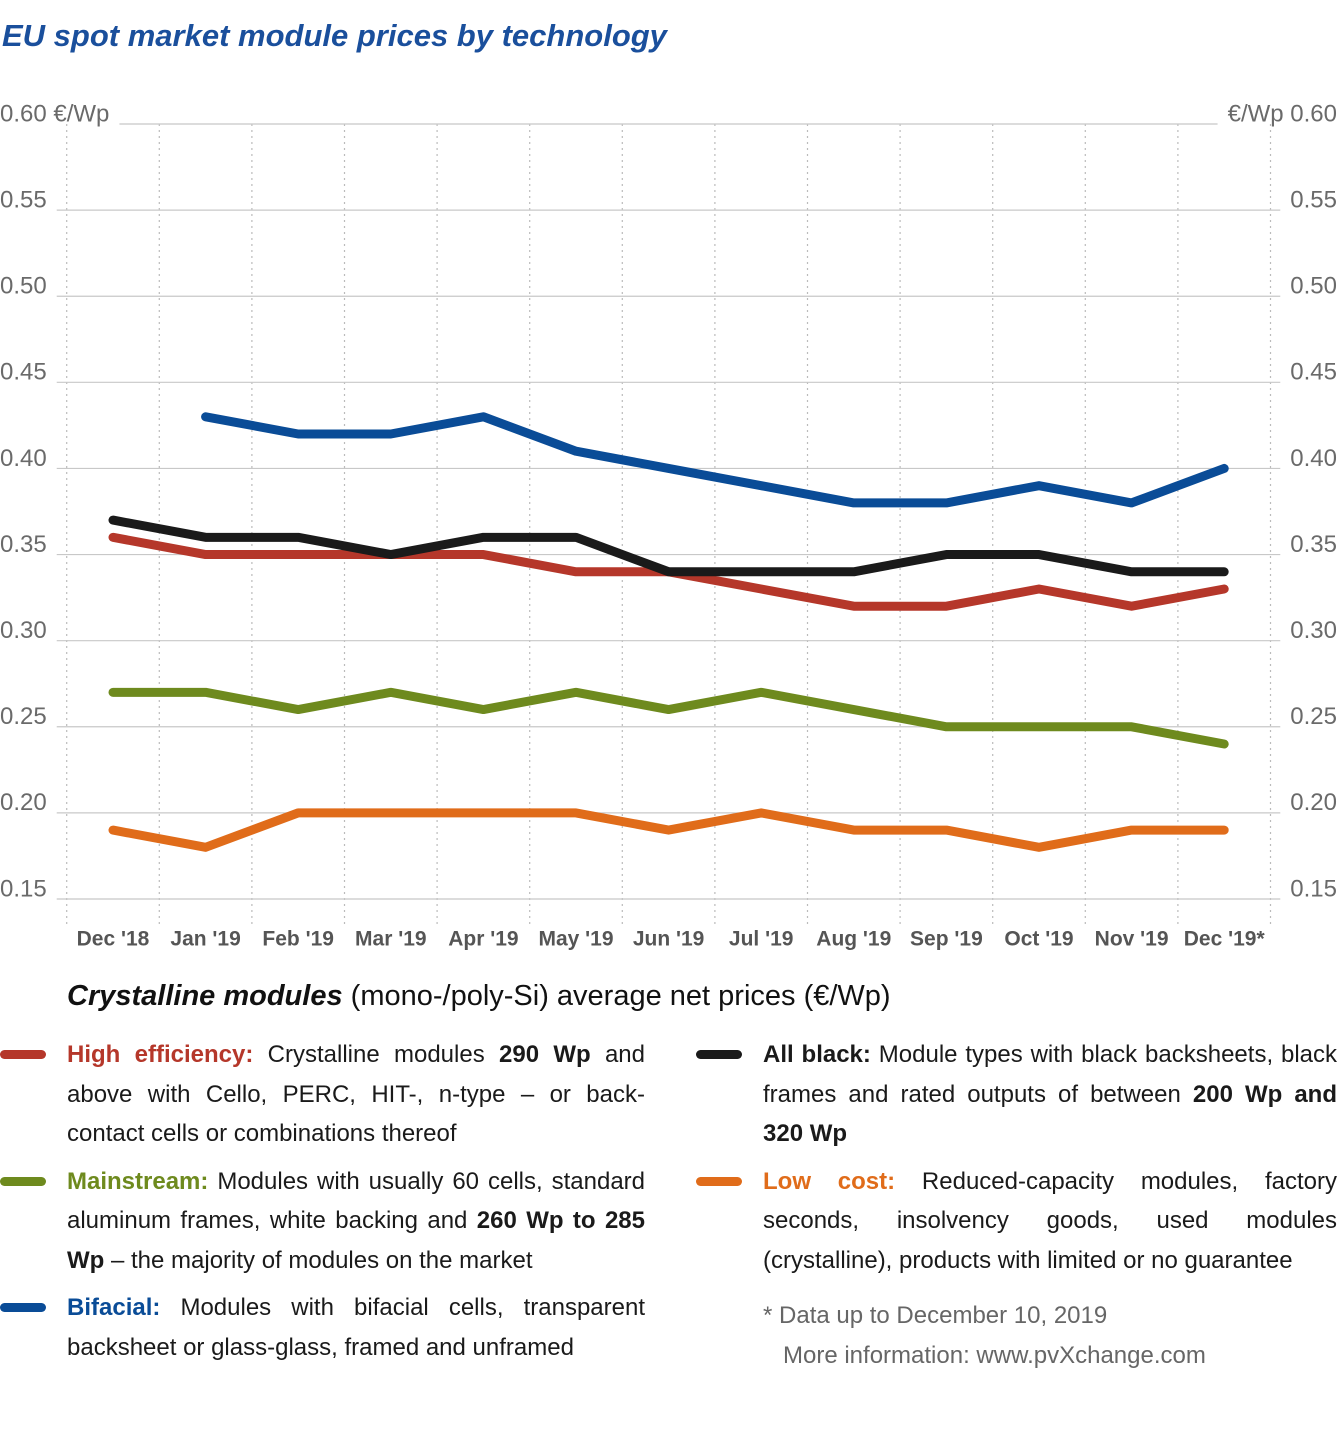 The width and height of the screenshot is (1339, 1450). I want to click on legend-description: Crystalline modules, so click(383, 1054).